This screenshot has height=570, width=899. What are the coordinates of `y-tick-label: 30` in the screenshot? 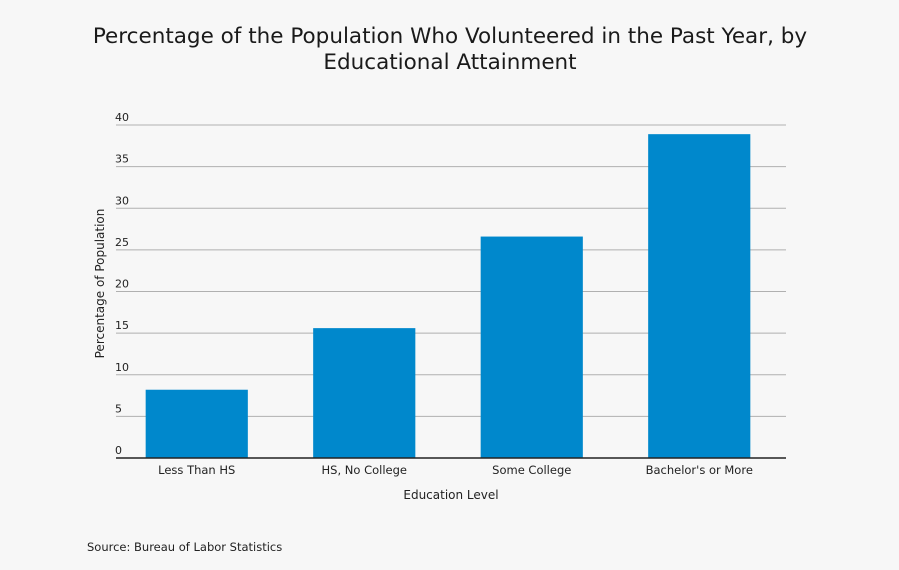 It's located at (122, 200).